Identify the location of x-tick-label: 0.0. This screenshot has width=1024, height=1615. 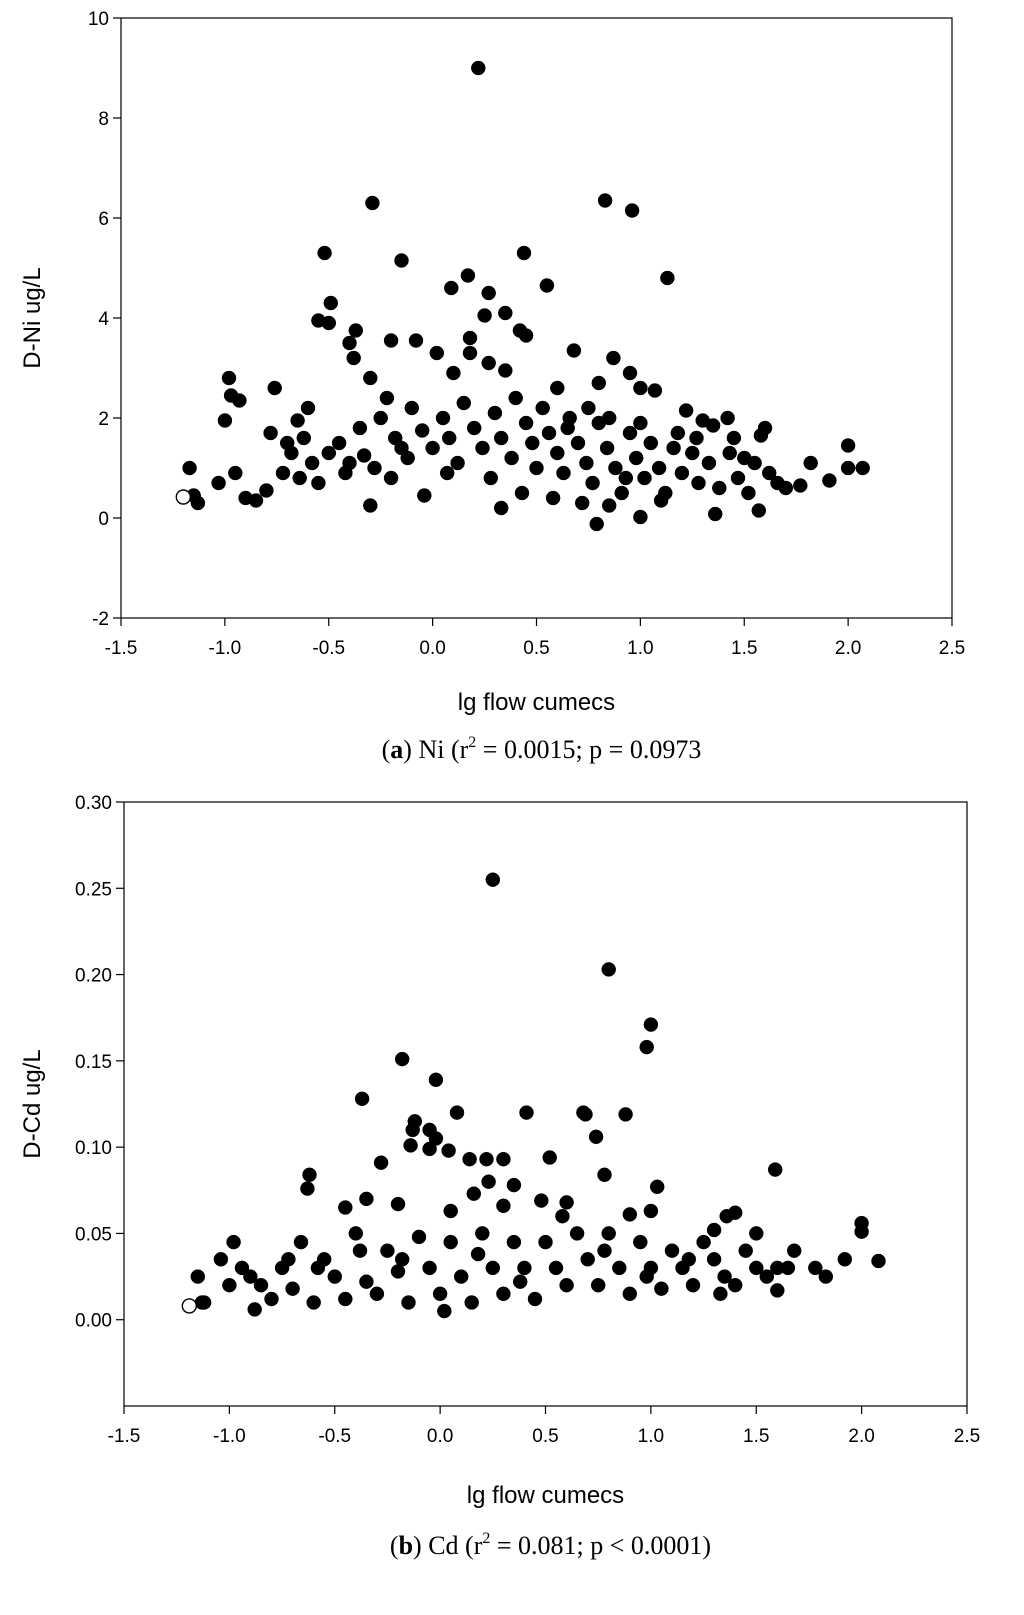
(432, 648).